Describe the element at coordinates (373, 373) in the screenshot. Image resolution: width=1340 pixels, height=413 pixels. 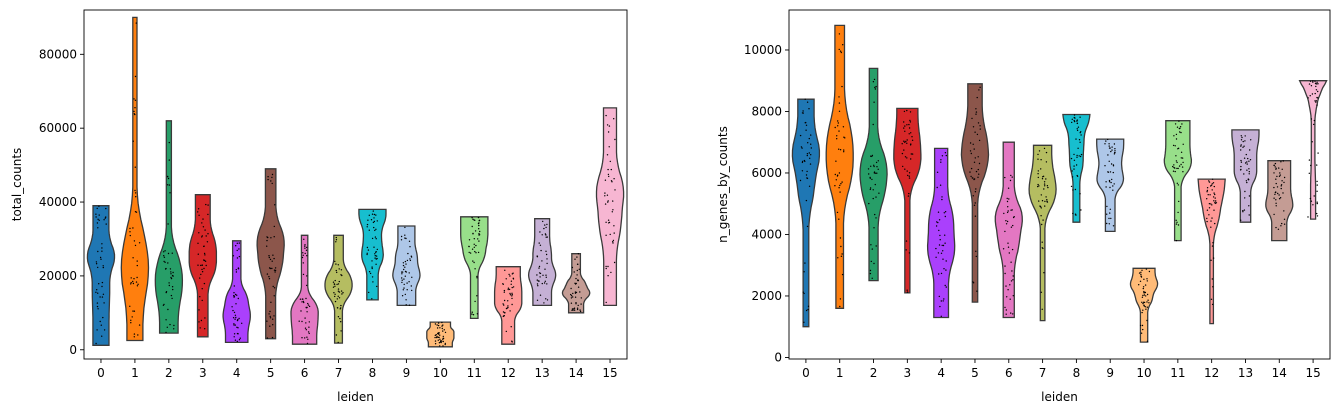
I see `x-tick-label: 8` at that location.